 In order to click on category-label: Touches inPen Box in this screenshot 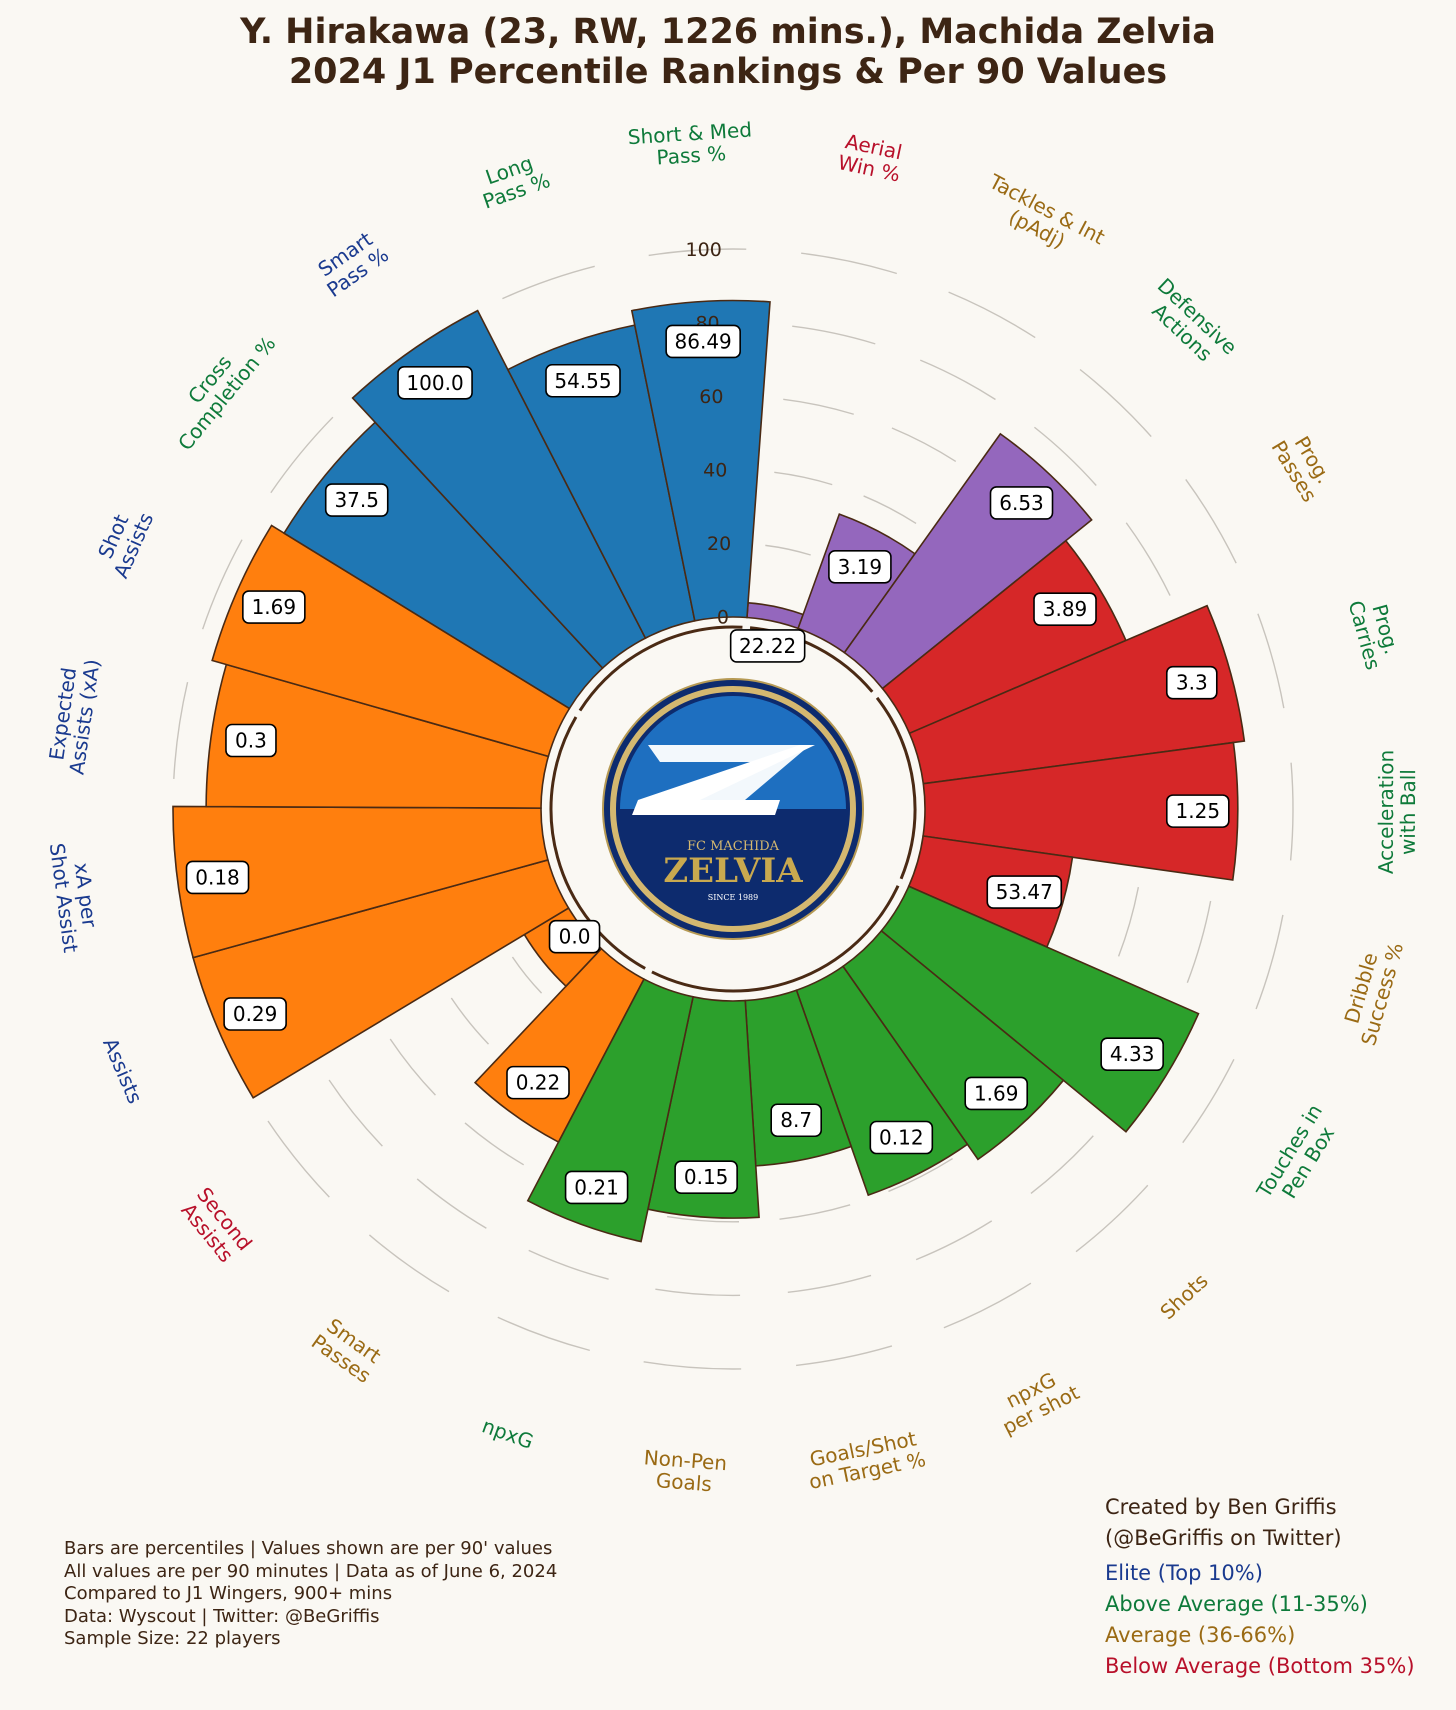, I will do `click(1298, 1157)`.